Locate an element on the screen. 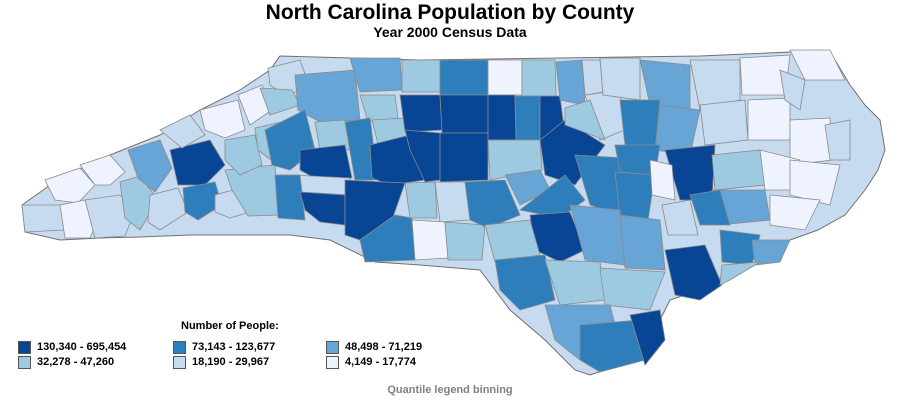  legend-item: 4,149 - 17,774 is located at coordinates (371, 362).